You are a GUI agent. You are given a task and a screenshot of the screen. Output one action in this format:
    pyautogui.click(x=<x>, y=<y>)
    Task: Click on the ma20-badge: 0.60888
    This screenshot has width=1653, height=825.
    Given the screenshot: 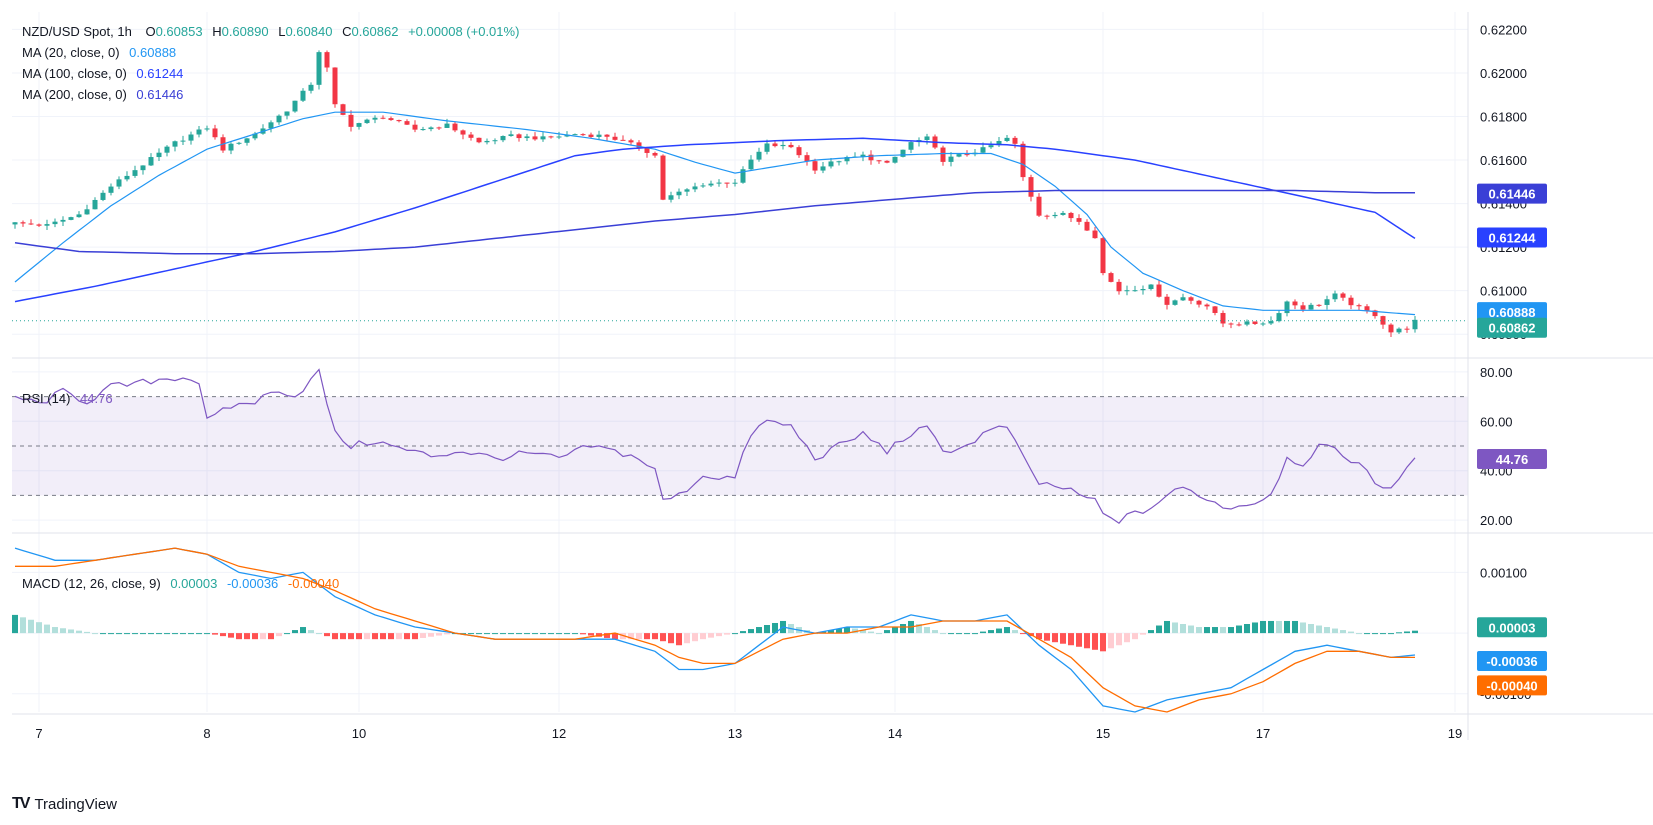 What is the action you would take?
    pyautogui.click(x=1512, y=312)
    